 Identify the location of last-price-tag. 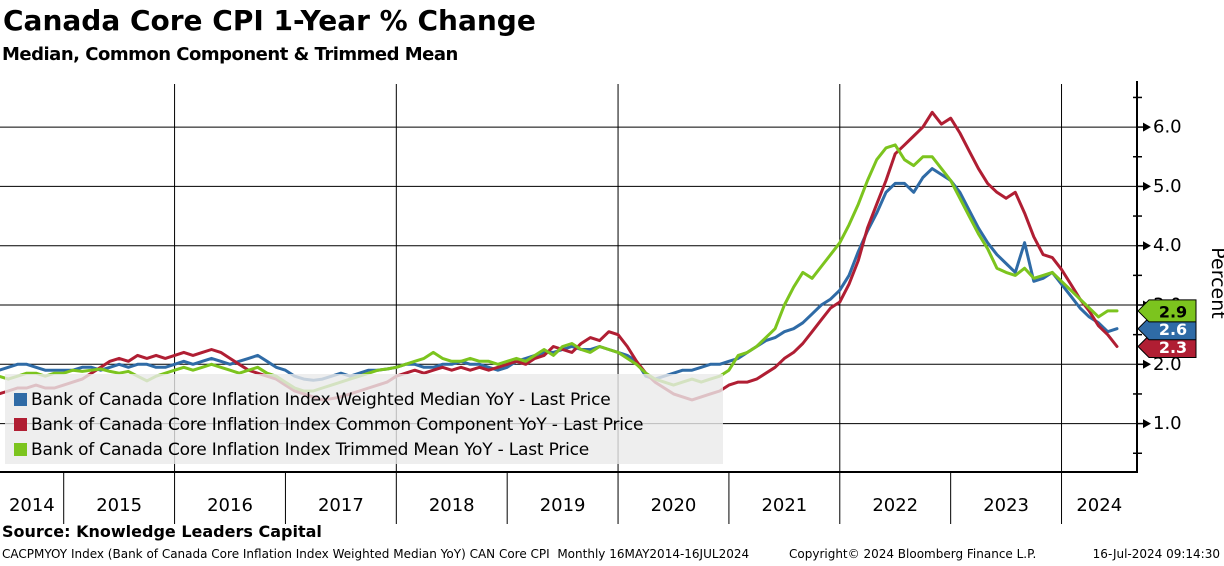
(1167, 311).